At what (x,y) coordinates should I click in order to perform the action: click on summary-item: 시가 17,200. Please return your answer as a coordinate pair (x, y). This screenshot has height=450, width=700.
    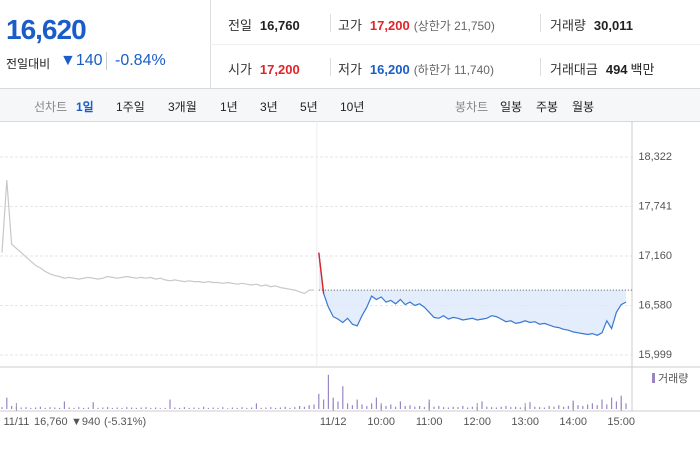
    Looking at the image, I should click on (264, 69).